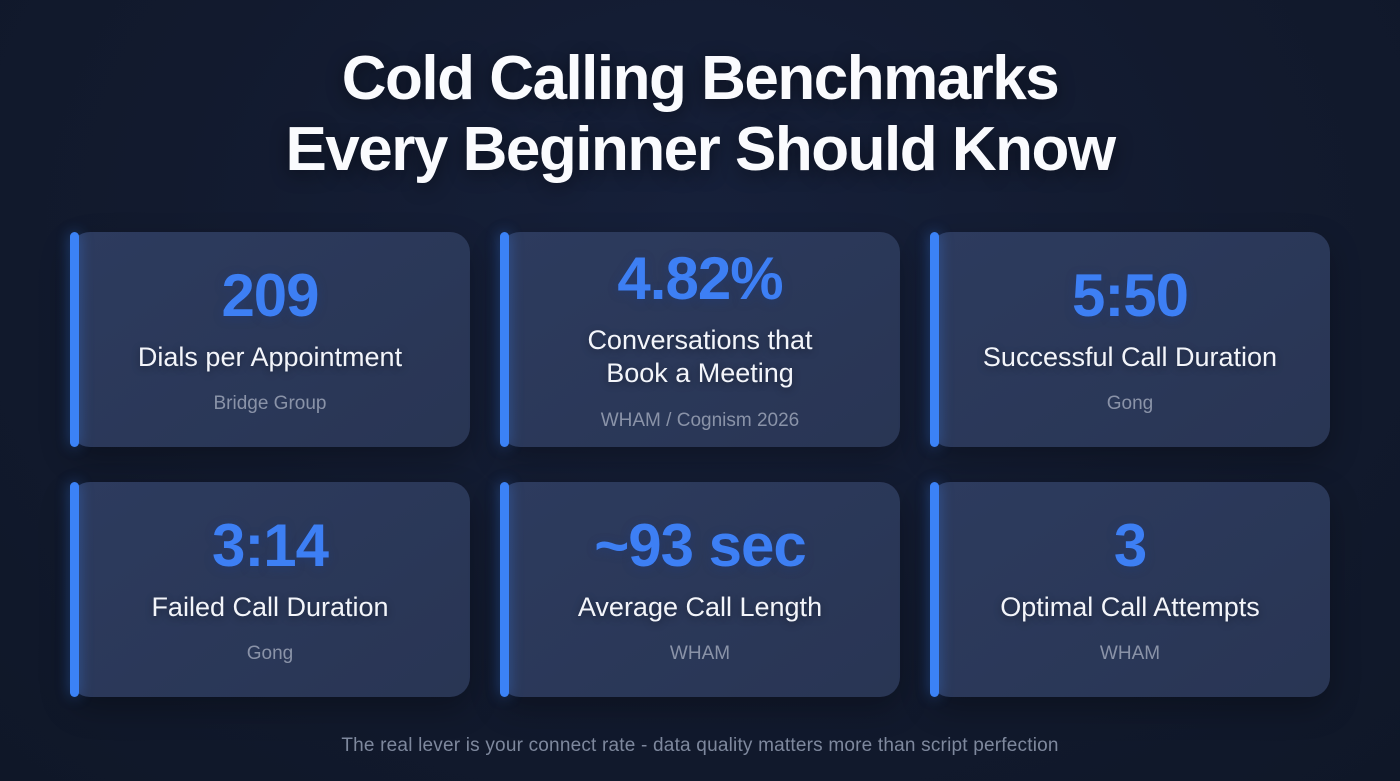 This screenshot has width=1400, height=781. What do you see at coordinates (700, 149) in the screenshot?
I see `page-title-line-2: Every Beginner Should Know` at bounding box center [700, 149].